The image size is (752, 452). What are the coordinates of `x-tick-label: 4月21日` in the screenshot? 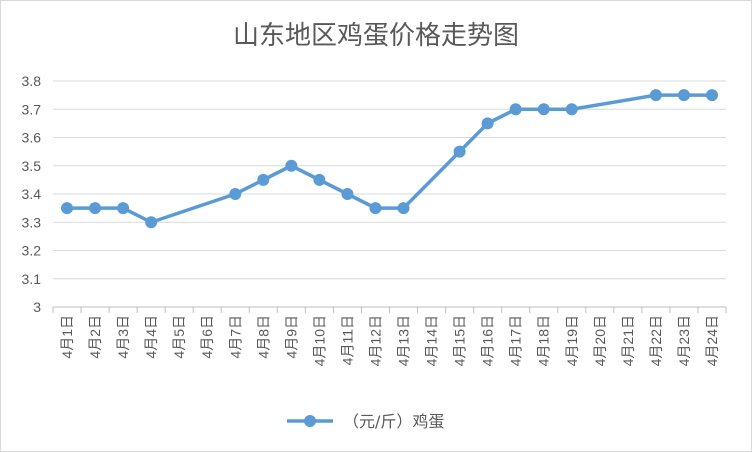 It's located at (628, 340).